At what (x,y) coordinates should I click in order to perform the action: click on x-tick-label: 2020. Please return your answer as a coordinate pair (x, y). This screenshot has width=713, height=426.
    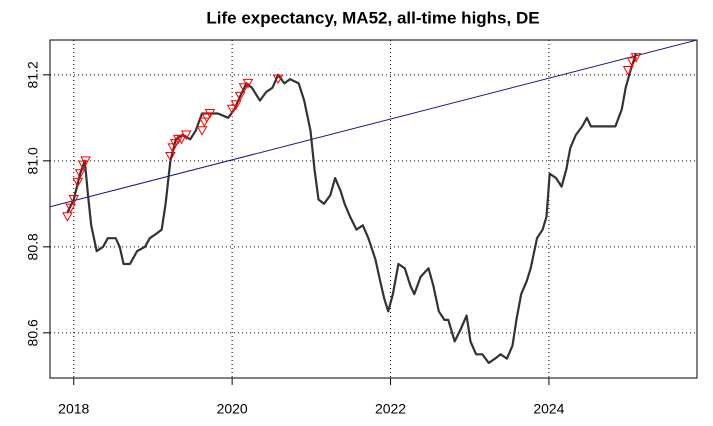
    Looking at the image, I should click on (232, 409).